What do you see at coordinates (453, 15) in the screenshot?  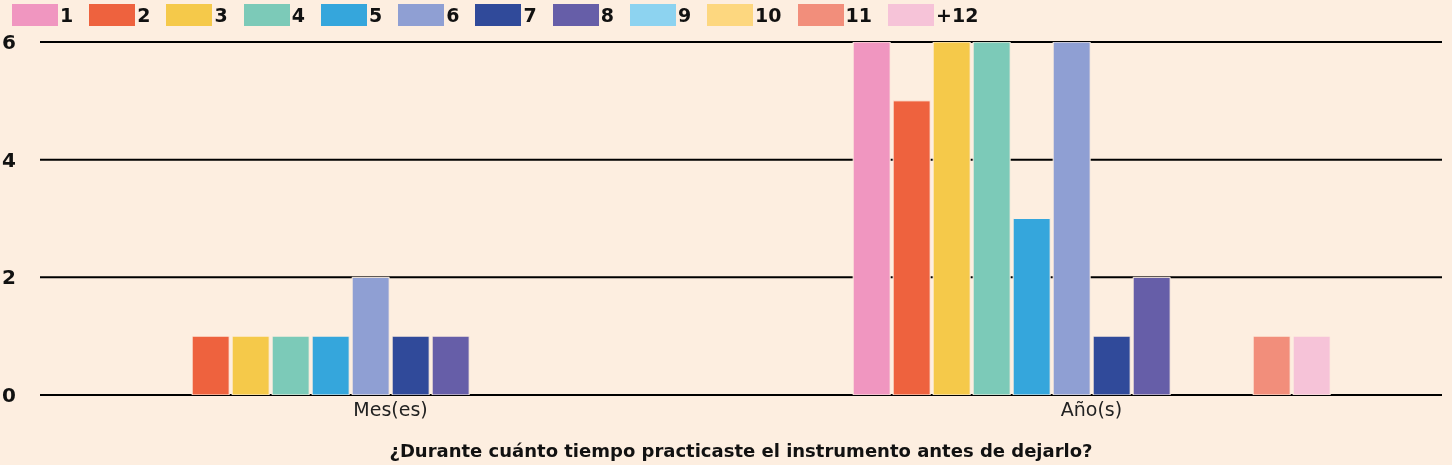 I see `legend-label: 6` at bounding box center [453, 15].